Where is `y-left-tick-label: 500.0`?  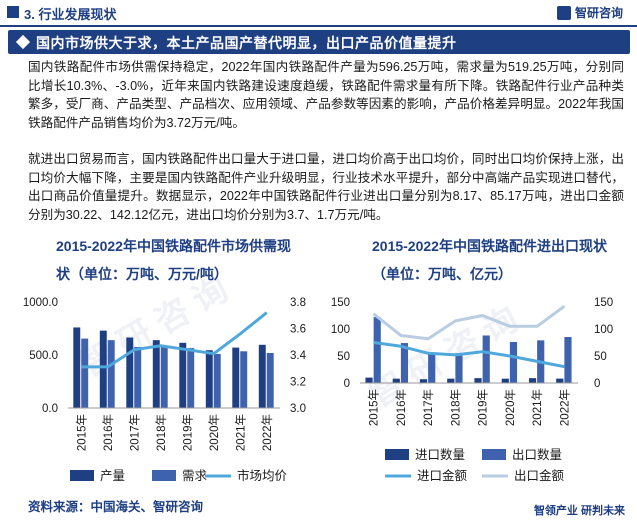
y-left-tick-label: 500.0 is located at coordinates (43, 356).